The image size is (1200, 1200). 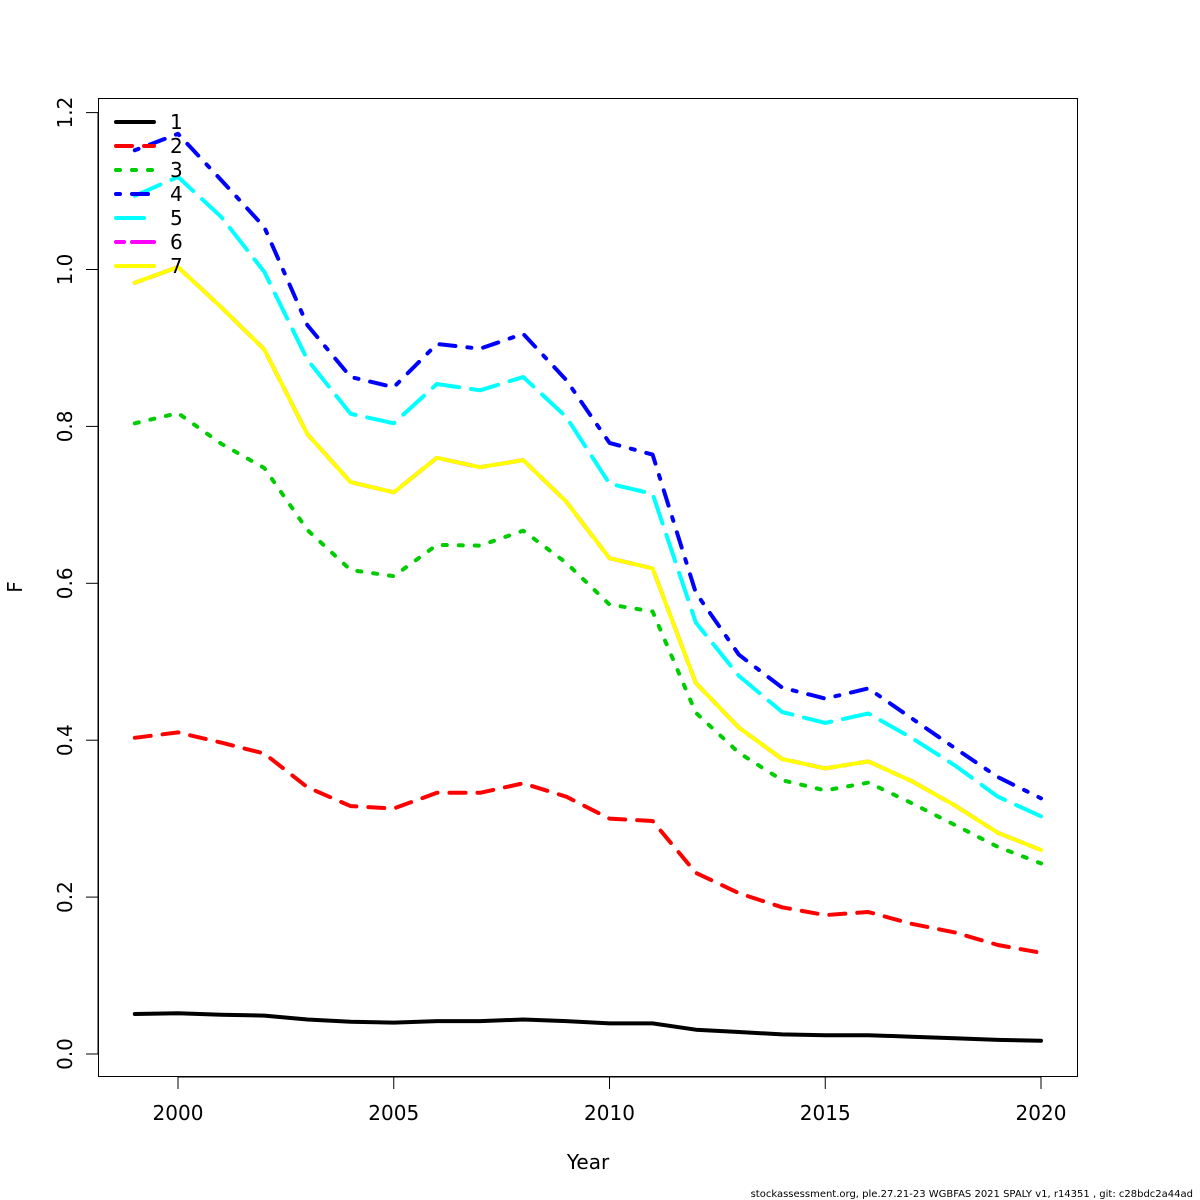 I want to click on legend-item-2: 2, so click(x=148, y=146).